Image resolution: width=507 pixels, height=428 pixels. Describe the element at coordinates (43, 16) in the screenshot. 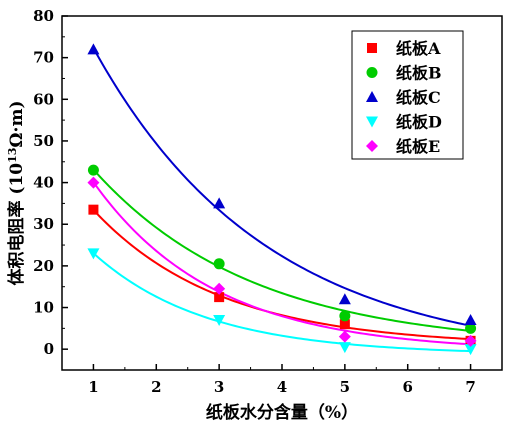

I see `y-tick-label: 80` at that location.